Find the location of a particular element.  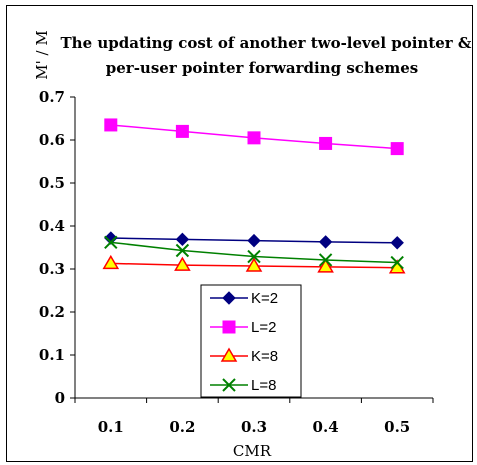

legend: K=2 L=2 K=8 L=8 is located at coordinates (251, 341).